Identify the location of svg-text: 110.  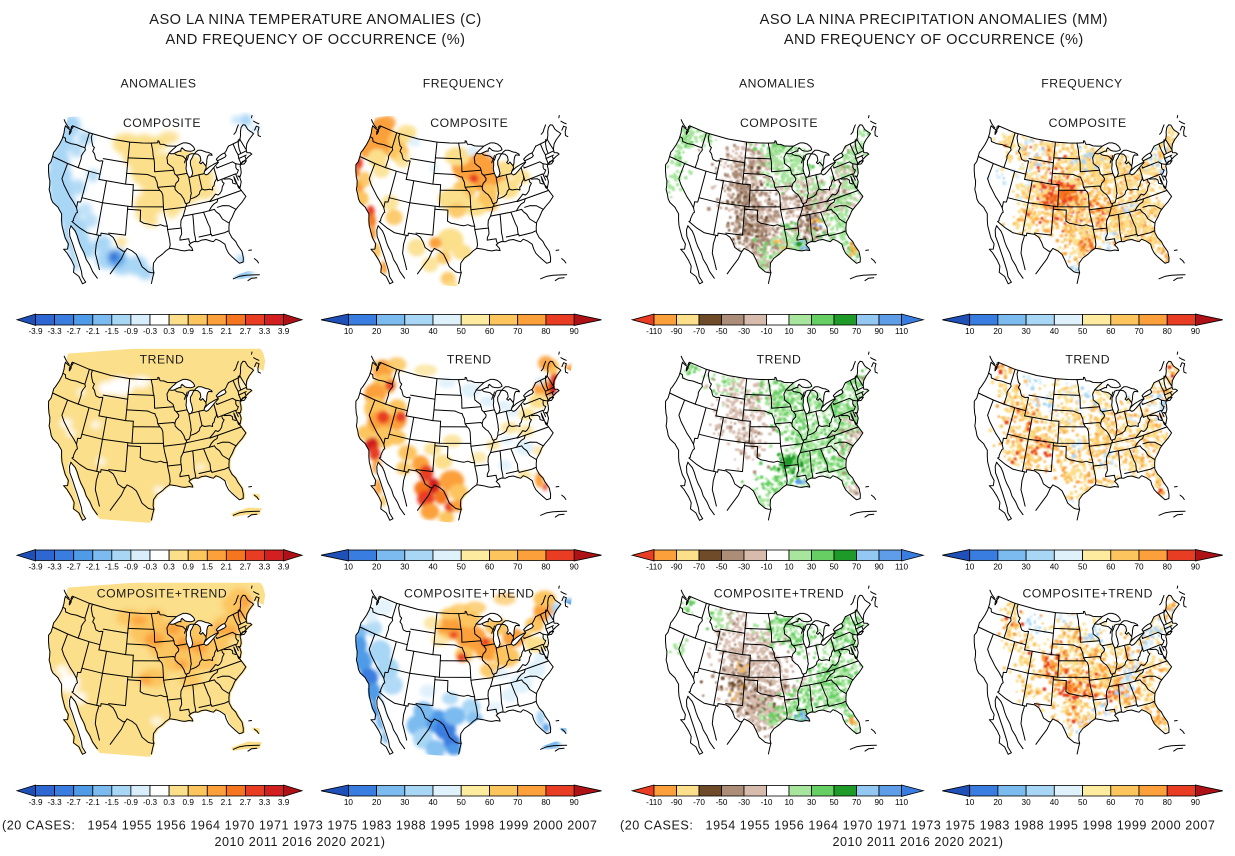
(901, 802).